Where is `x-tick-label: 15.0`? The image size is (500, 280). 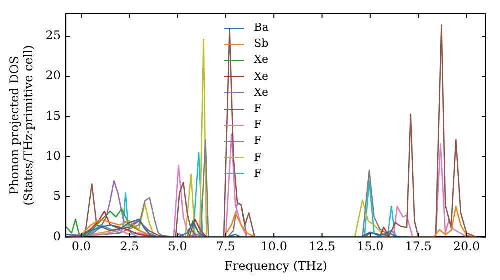
x-tick-label: 15.0 is located at coordinates (370, 247).